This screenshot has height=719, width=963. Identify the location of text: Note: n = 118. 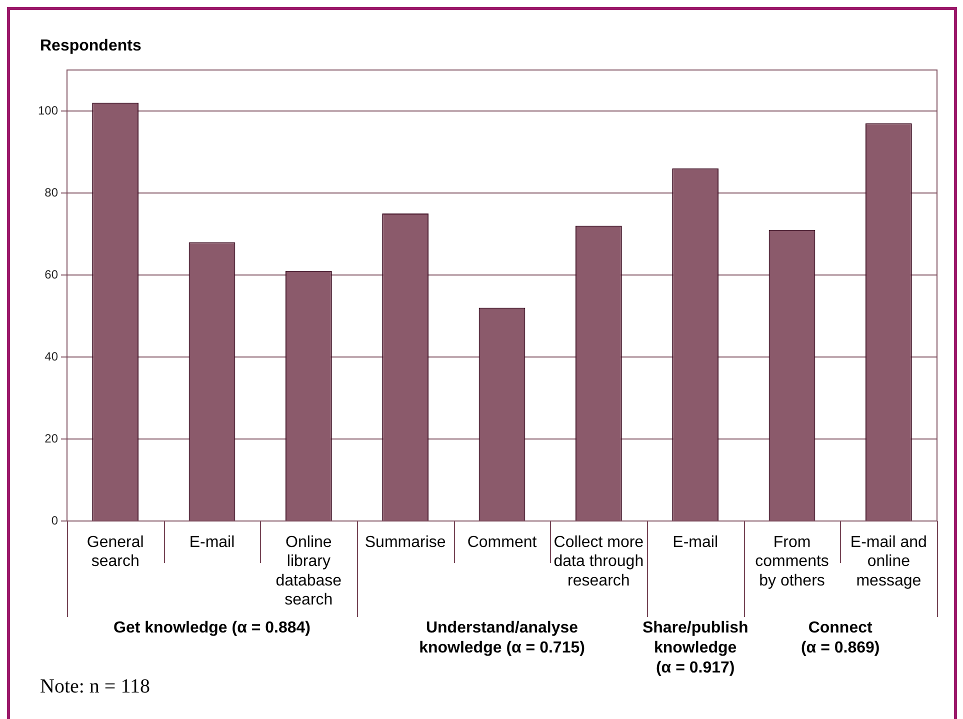
(95, 686).